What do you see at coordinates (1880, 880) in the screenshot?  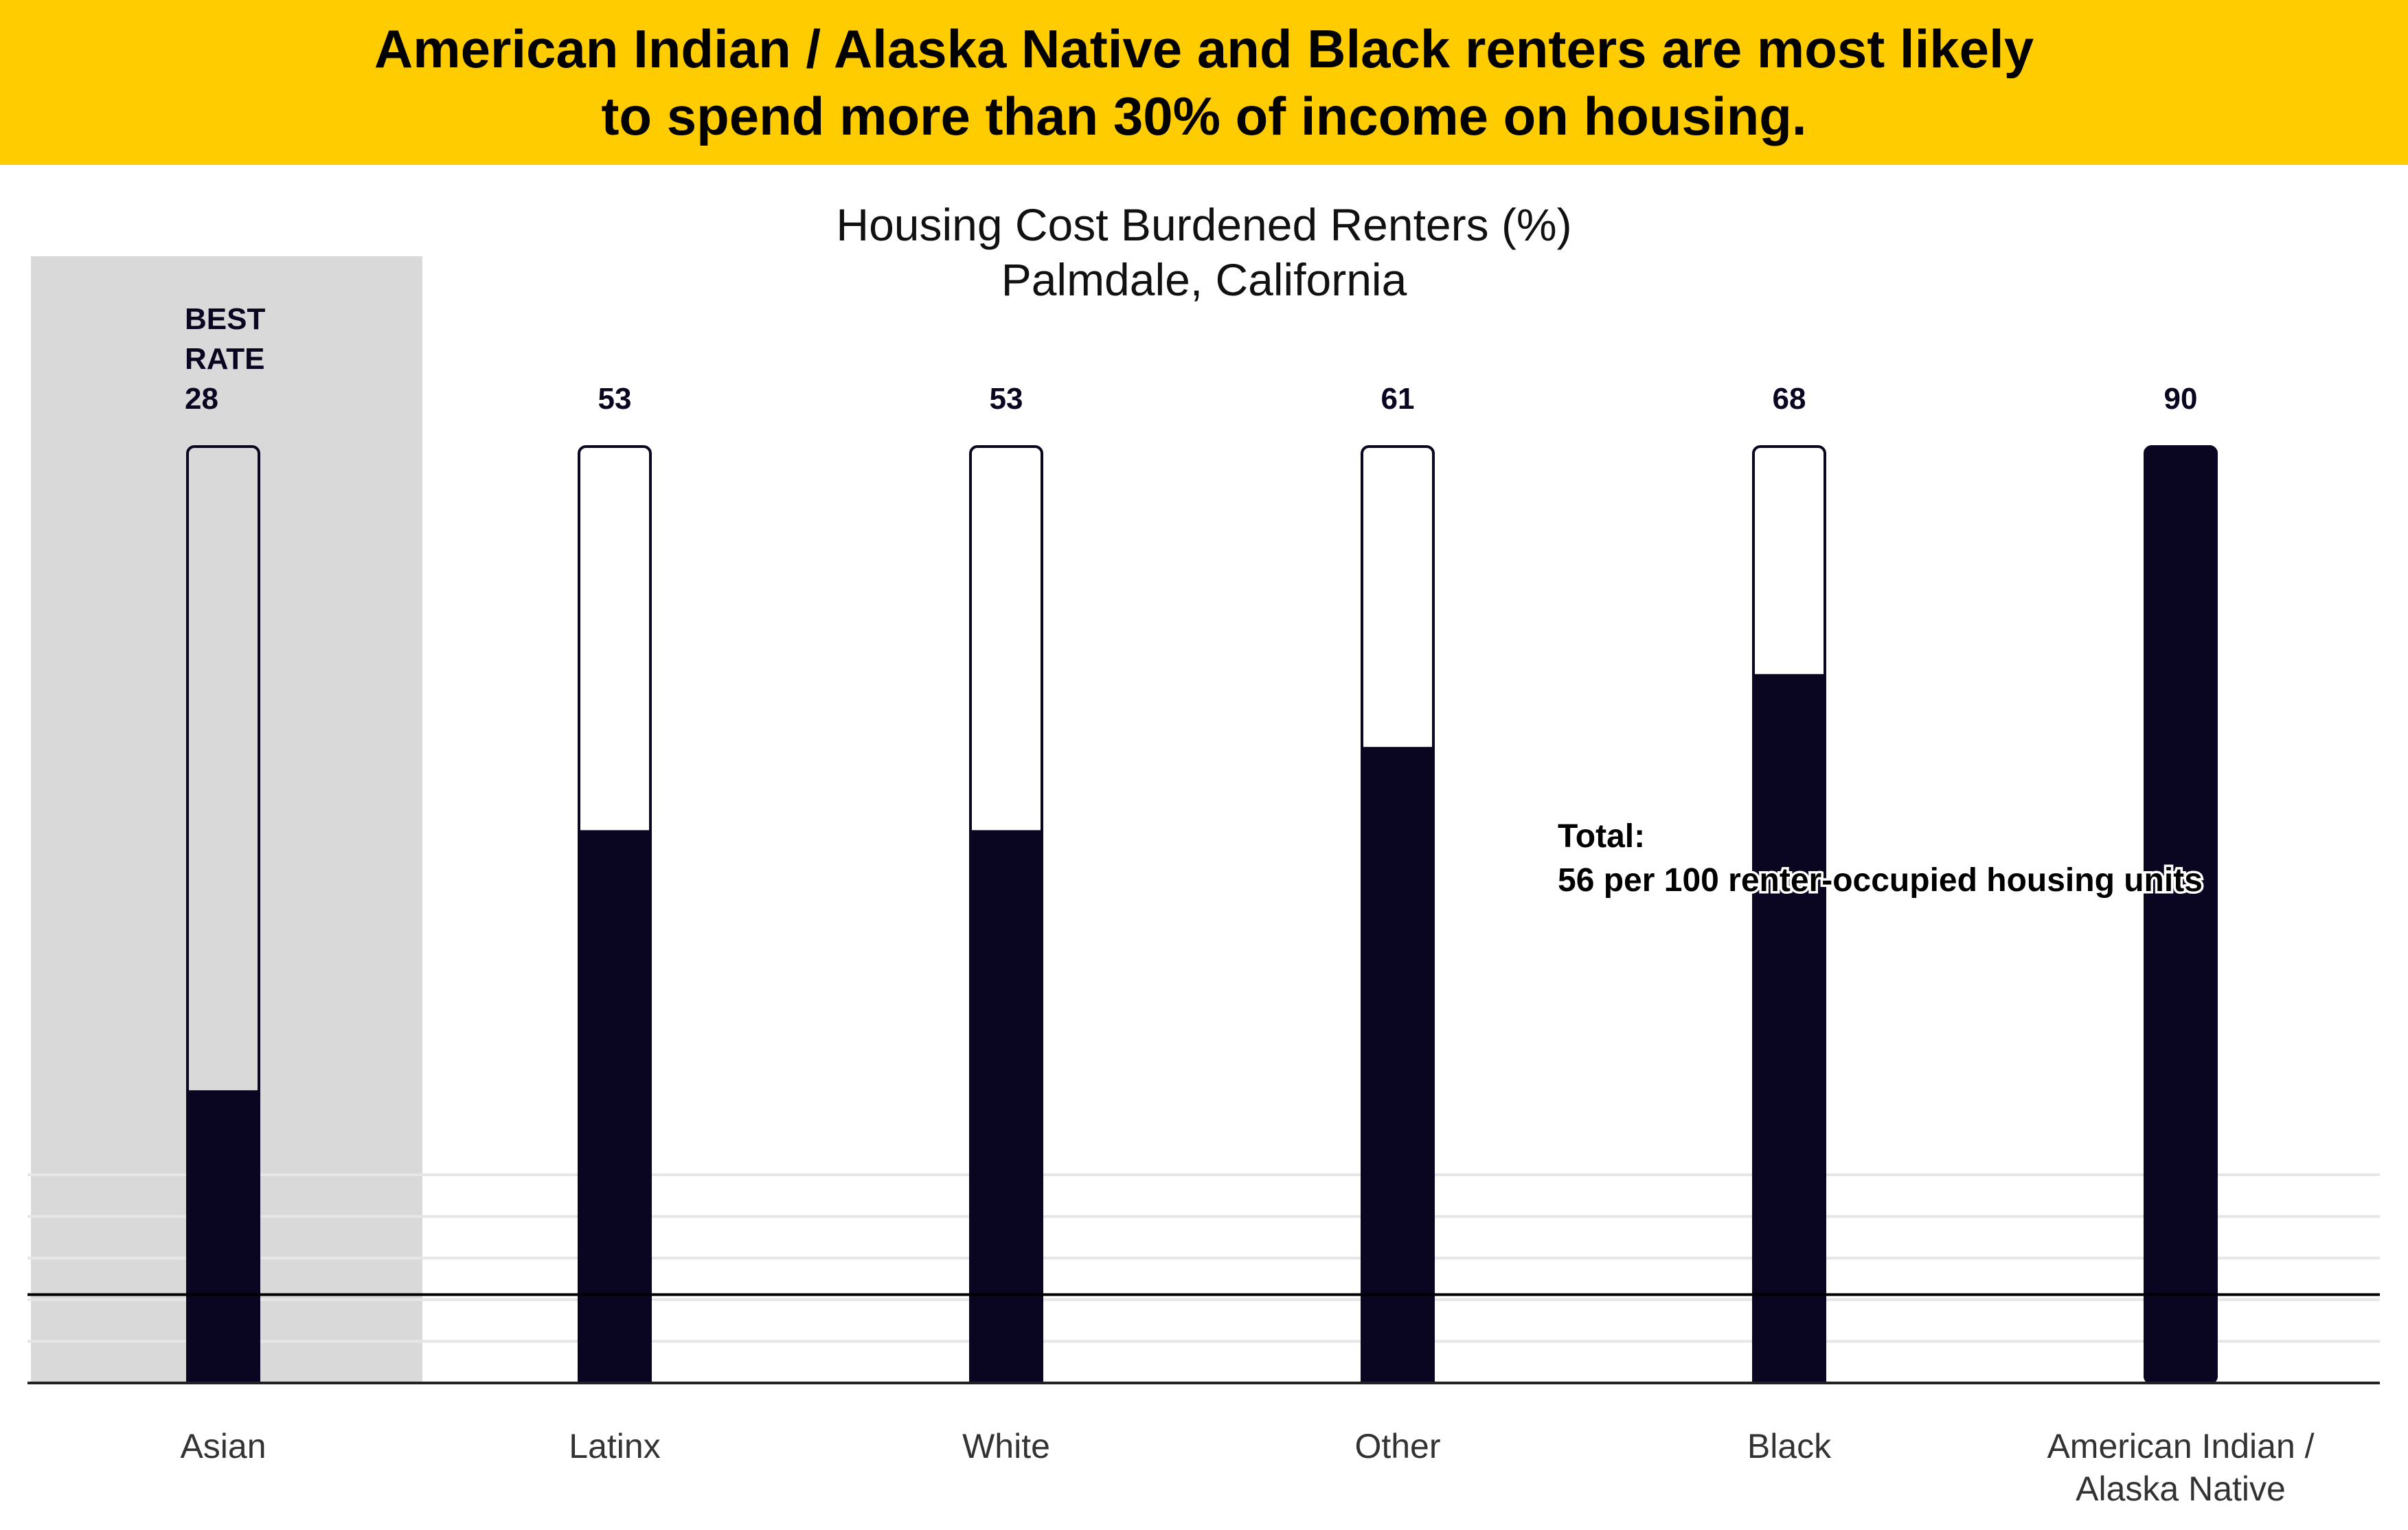 I see `total-annotation-line-2: 56 per 100 renter-occupied housing units` at bounding box center [1880, 880].